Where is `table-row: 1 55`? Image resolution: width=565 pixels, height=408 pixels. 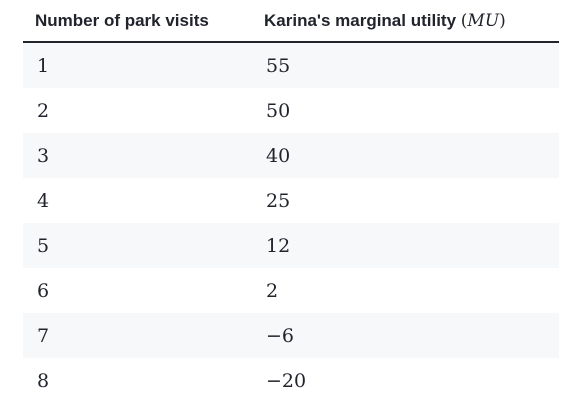 table-row: 1 55 is located at coordinates (291, 65).